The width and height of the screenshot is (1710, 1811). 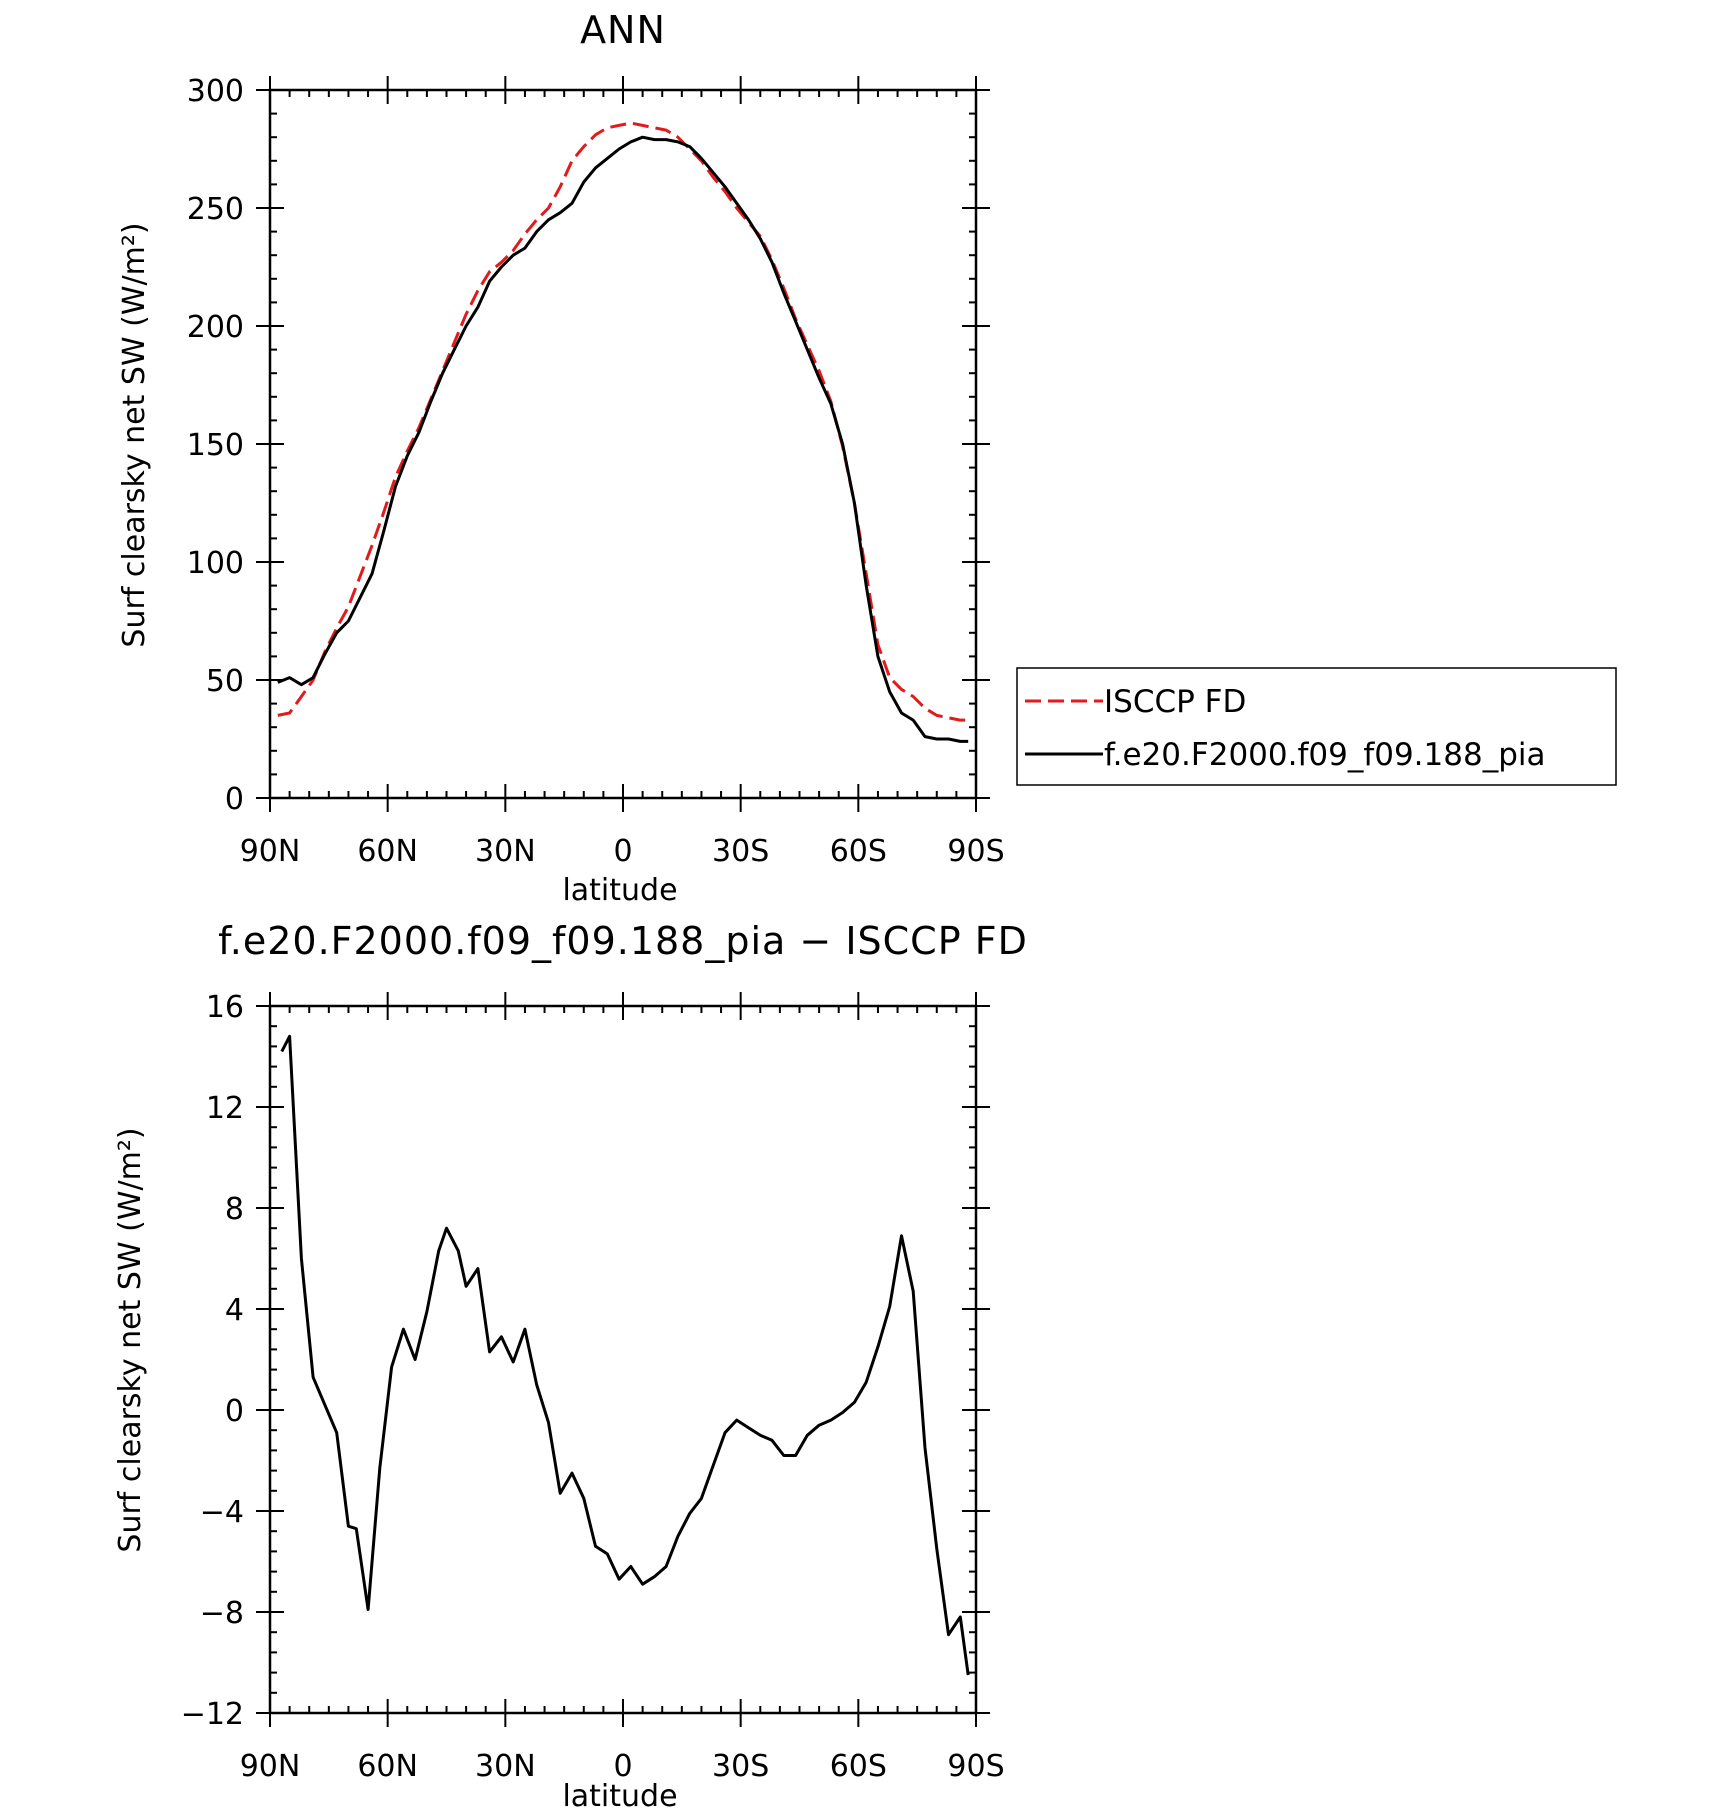 What do you see at coordinates (619, 1795) in the screenshot?
I see `bottom-x-axis-label: latitude` at bounding box center [619, 1795].